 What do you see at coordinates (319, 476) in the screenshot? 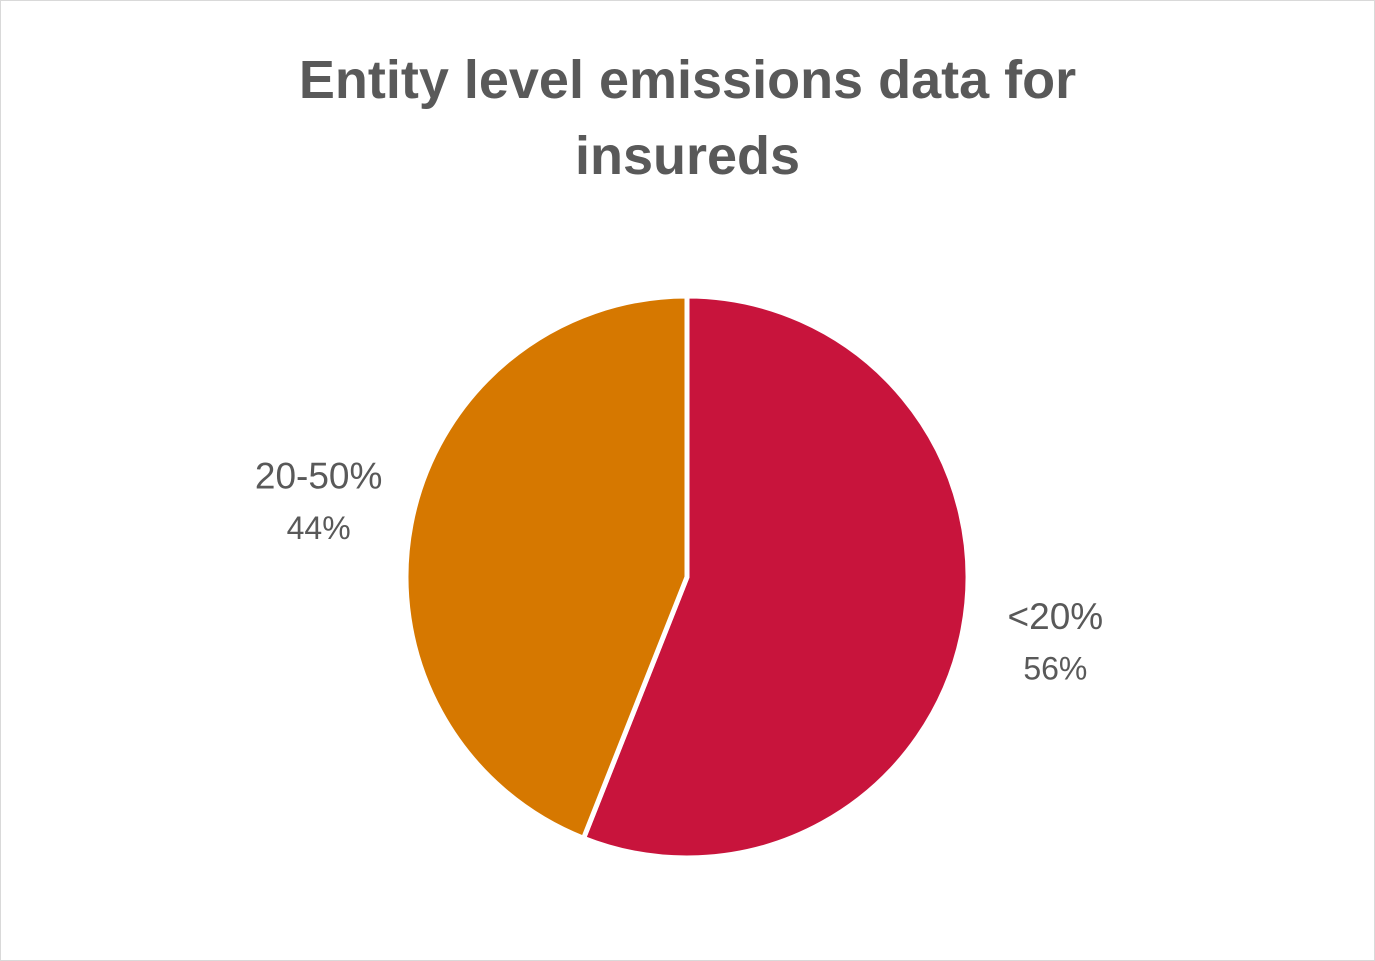
I see `slice-category-label: 20-50%` at bounding box center [319, 476].